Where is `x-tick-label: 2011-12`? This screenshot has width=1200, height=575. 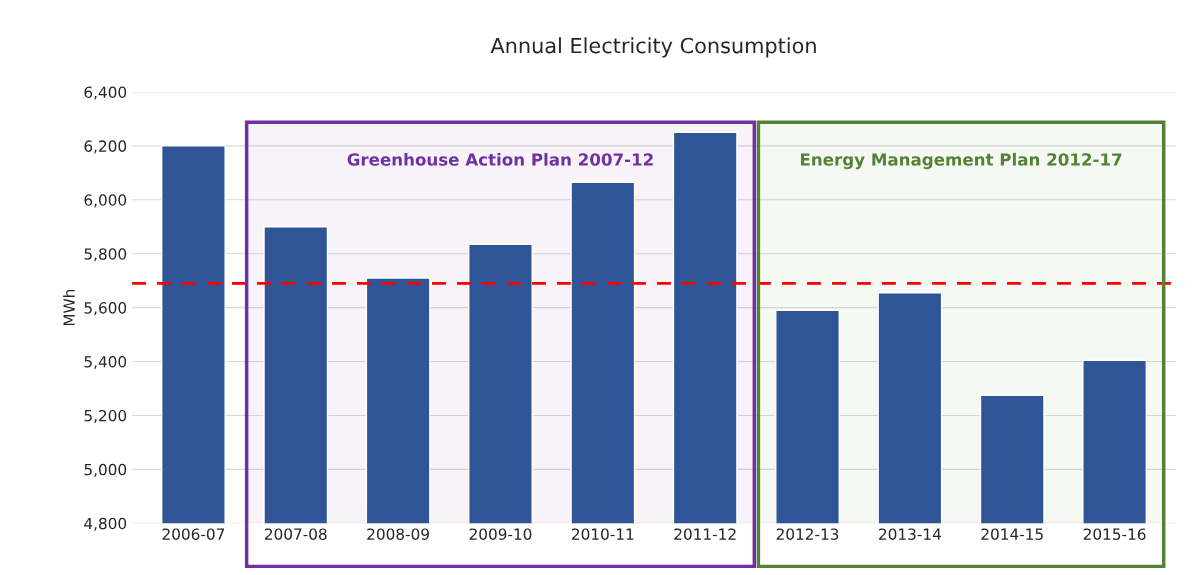 x-tick-label: 2011-12 is located at coordinates (705, 534).